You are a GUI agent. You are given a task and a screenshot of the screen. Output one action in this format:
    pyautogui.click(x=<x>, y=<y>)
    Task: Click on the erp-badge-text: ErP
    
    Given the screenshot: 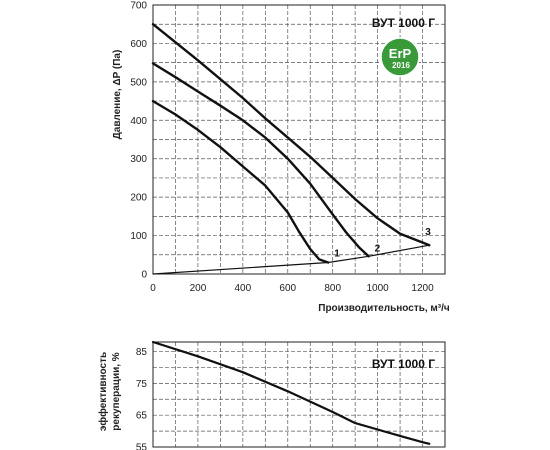 What is the action you would take?
    pyautogui.click(x=400, y=53)
    